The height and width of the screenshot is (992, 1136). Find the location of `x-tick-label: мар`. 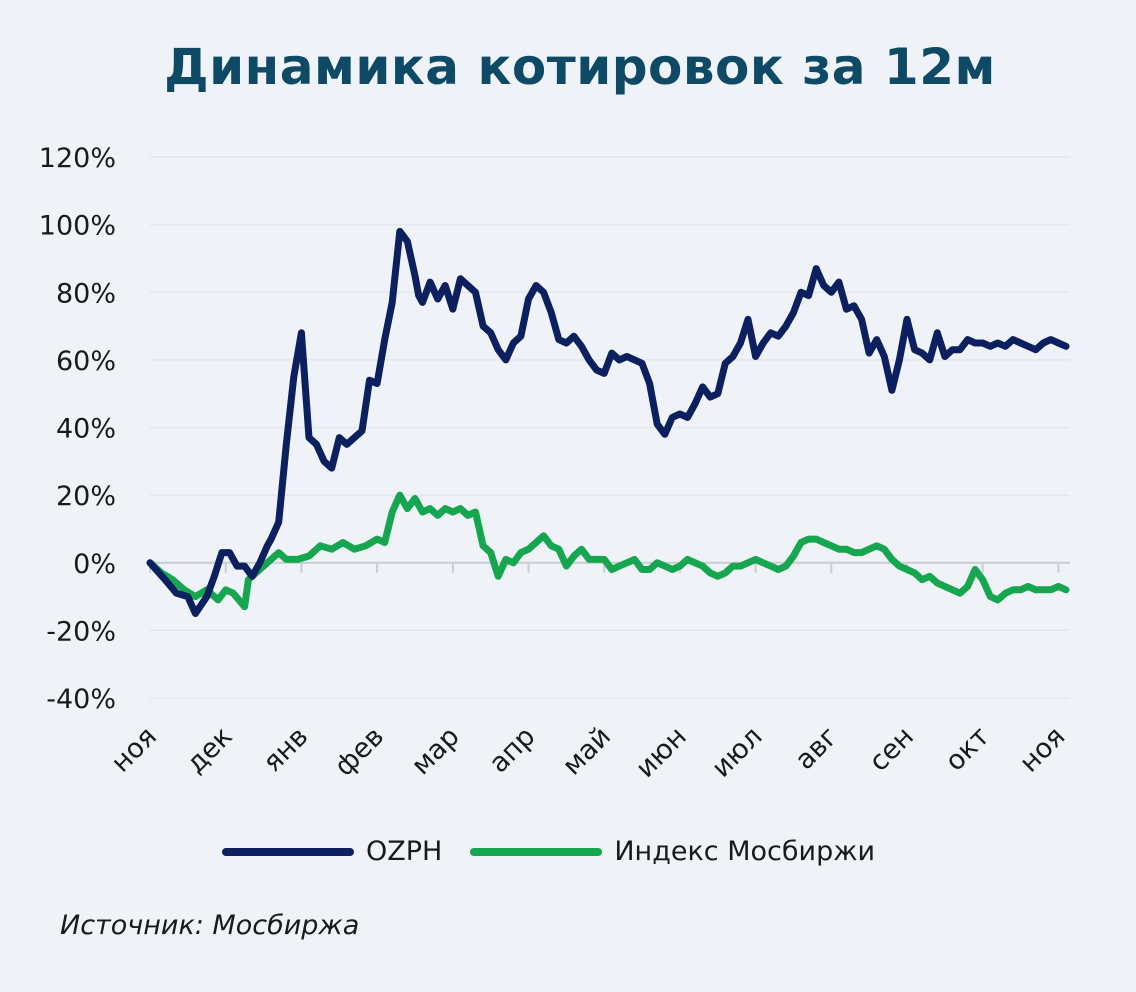

x-tick-label: мар is located at coordinates (436, 751).